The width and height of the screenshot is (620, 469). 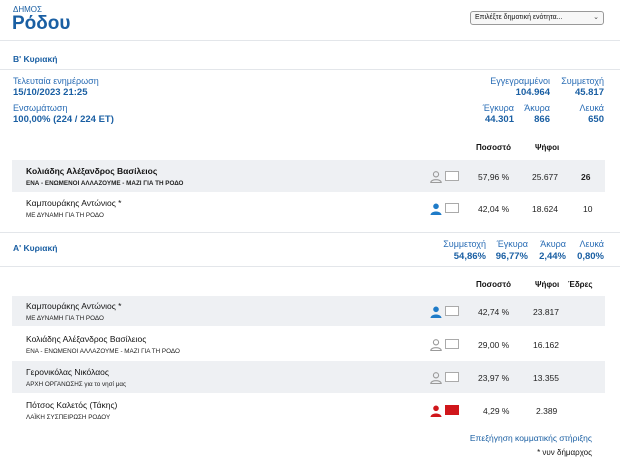 I want to click on r1-row-1-party-box, so click(x=452, y=311).